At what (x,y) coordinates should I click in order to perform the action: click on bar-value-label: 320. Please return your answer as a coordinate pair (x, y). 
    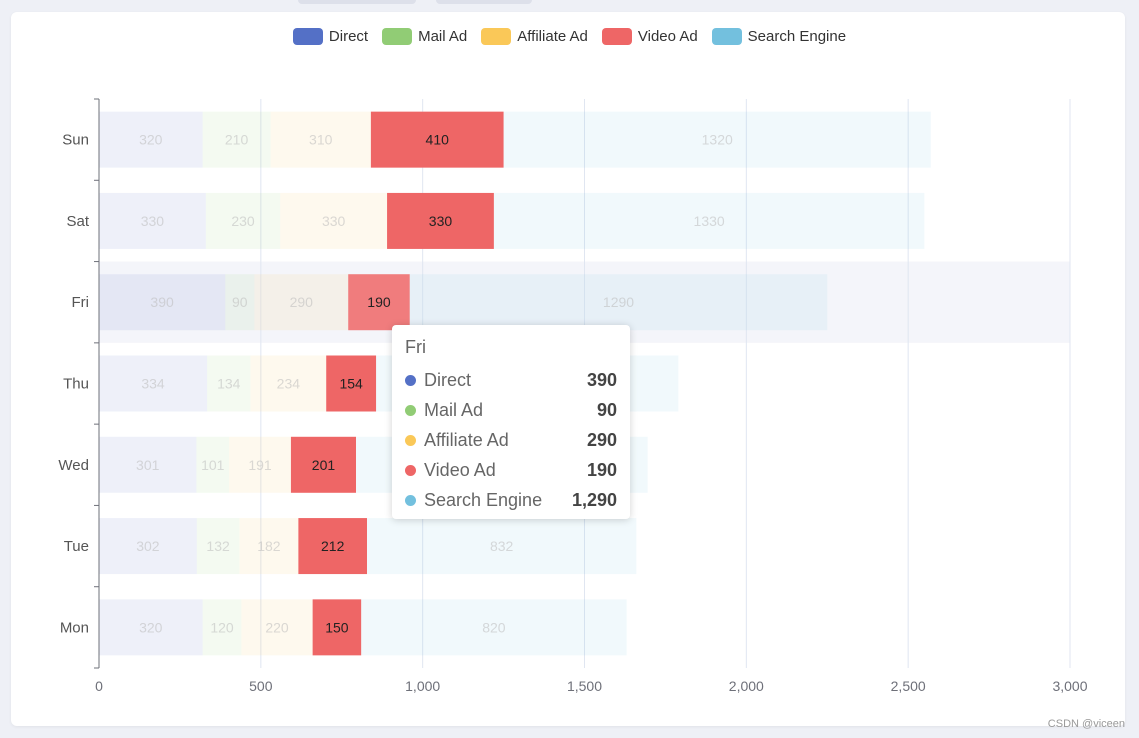
    Looking at the image, I should click on (151, 627).